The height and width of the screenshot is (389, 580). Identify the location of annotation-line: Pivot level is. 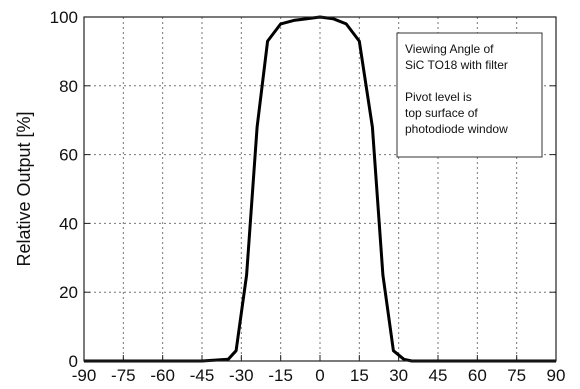
(438, 97).